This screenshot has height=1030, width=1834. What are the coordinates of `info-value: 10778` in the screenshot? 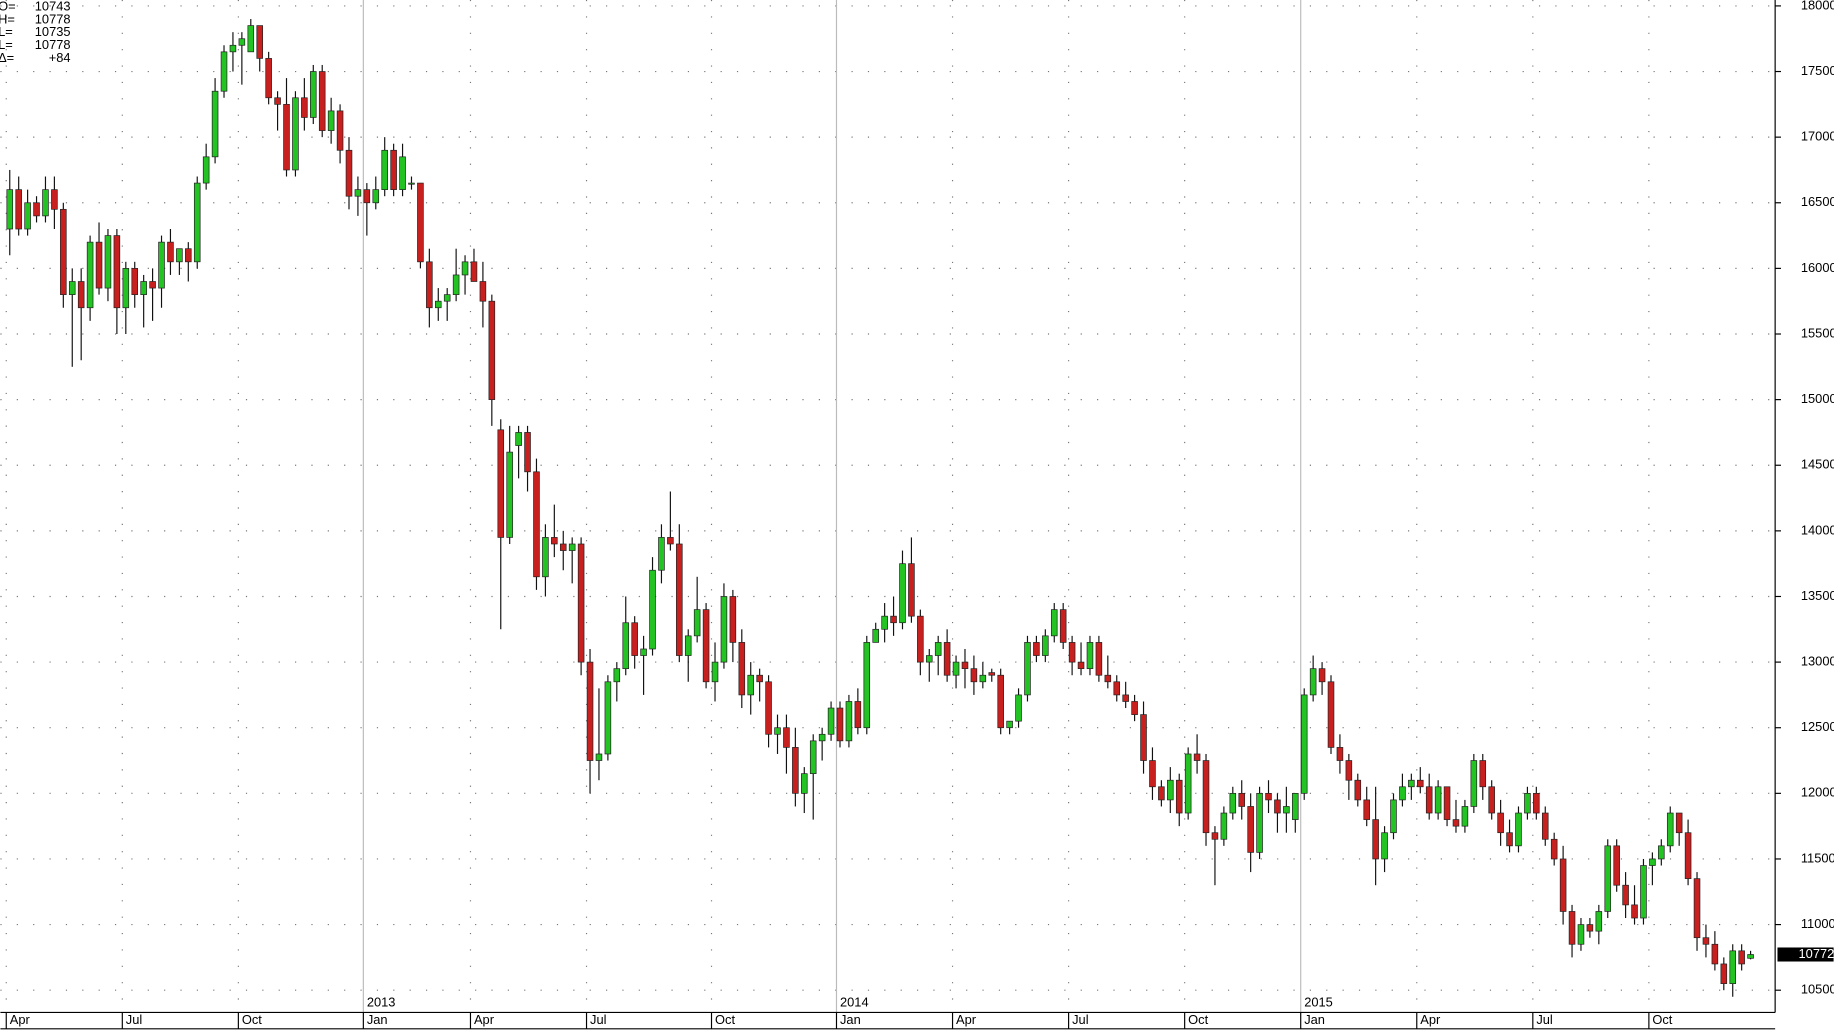 It's located at (53, 44).